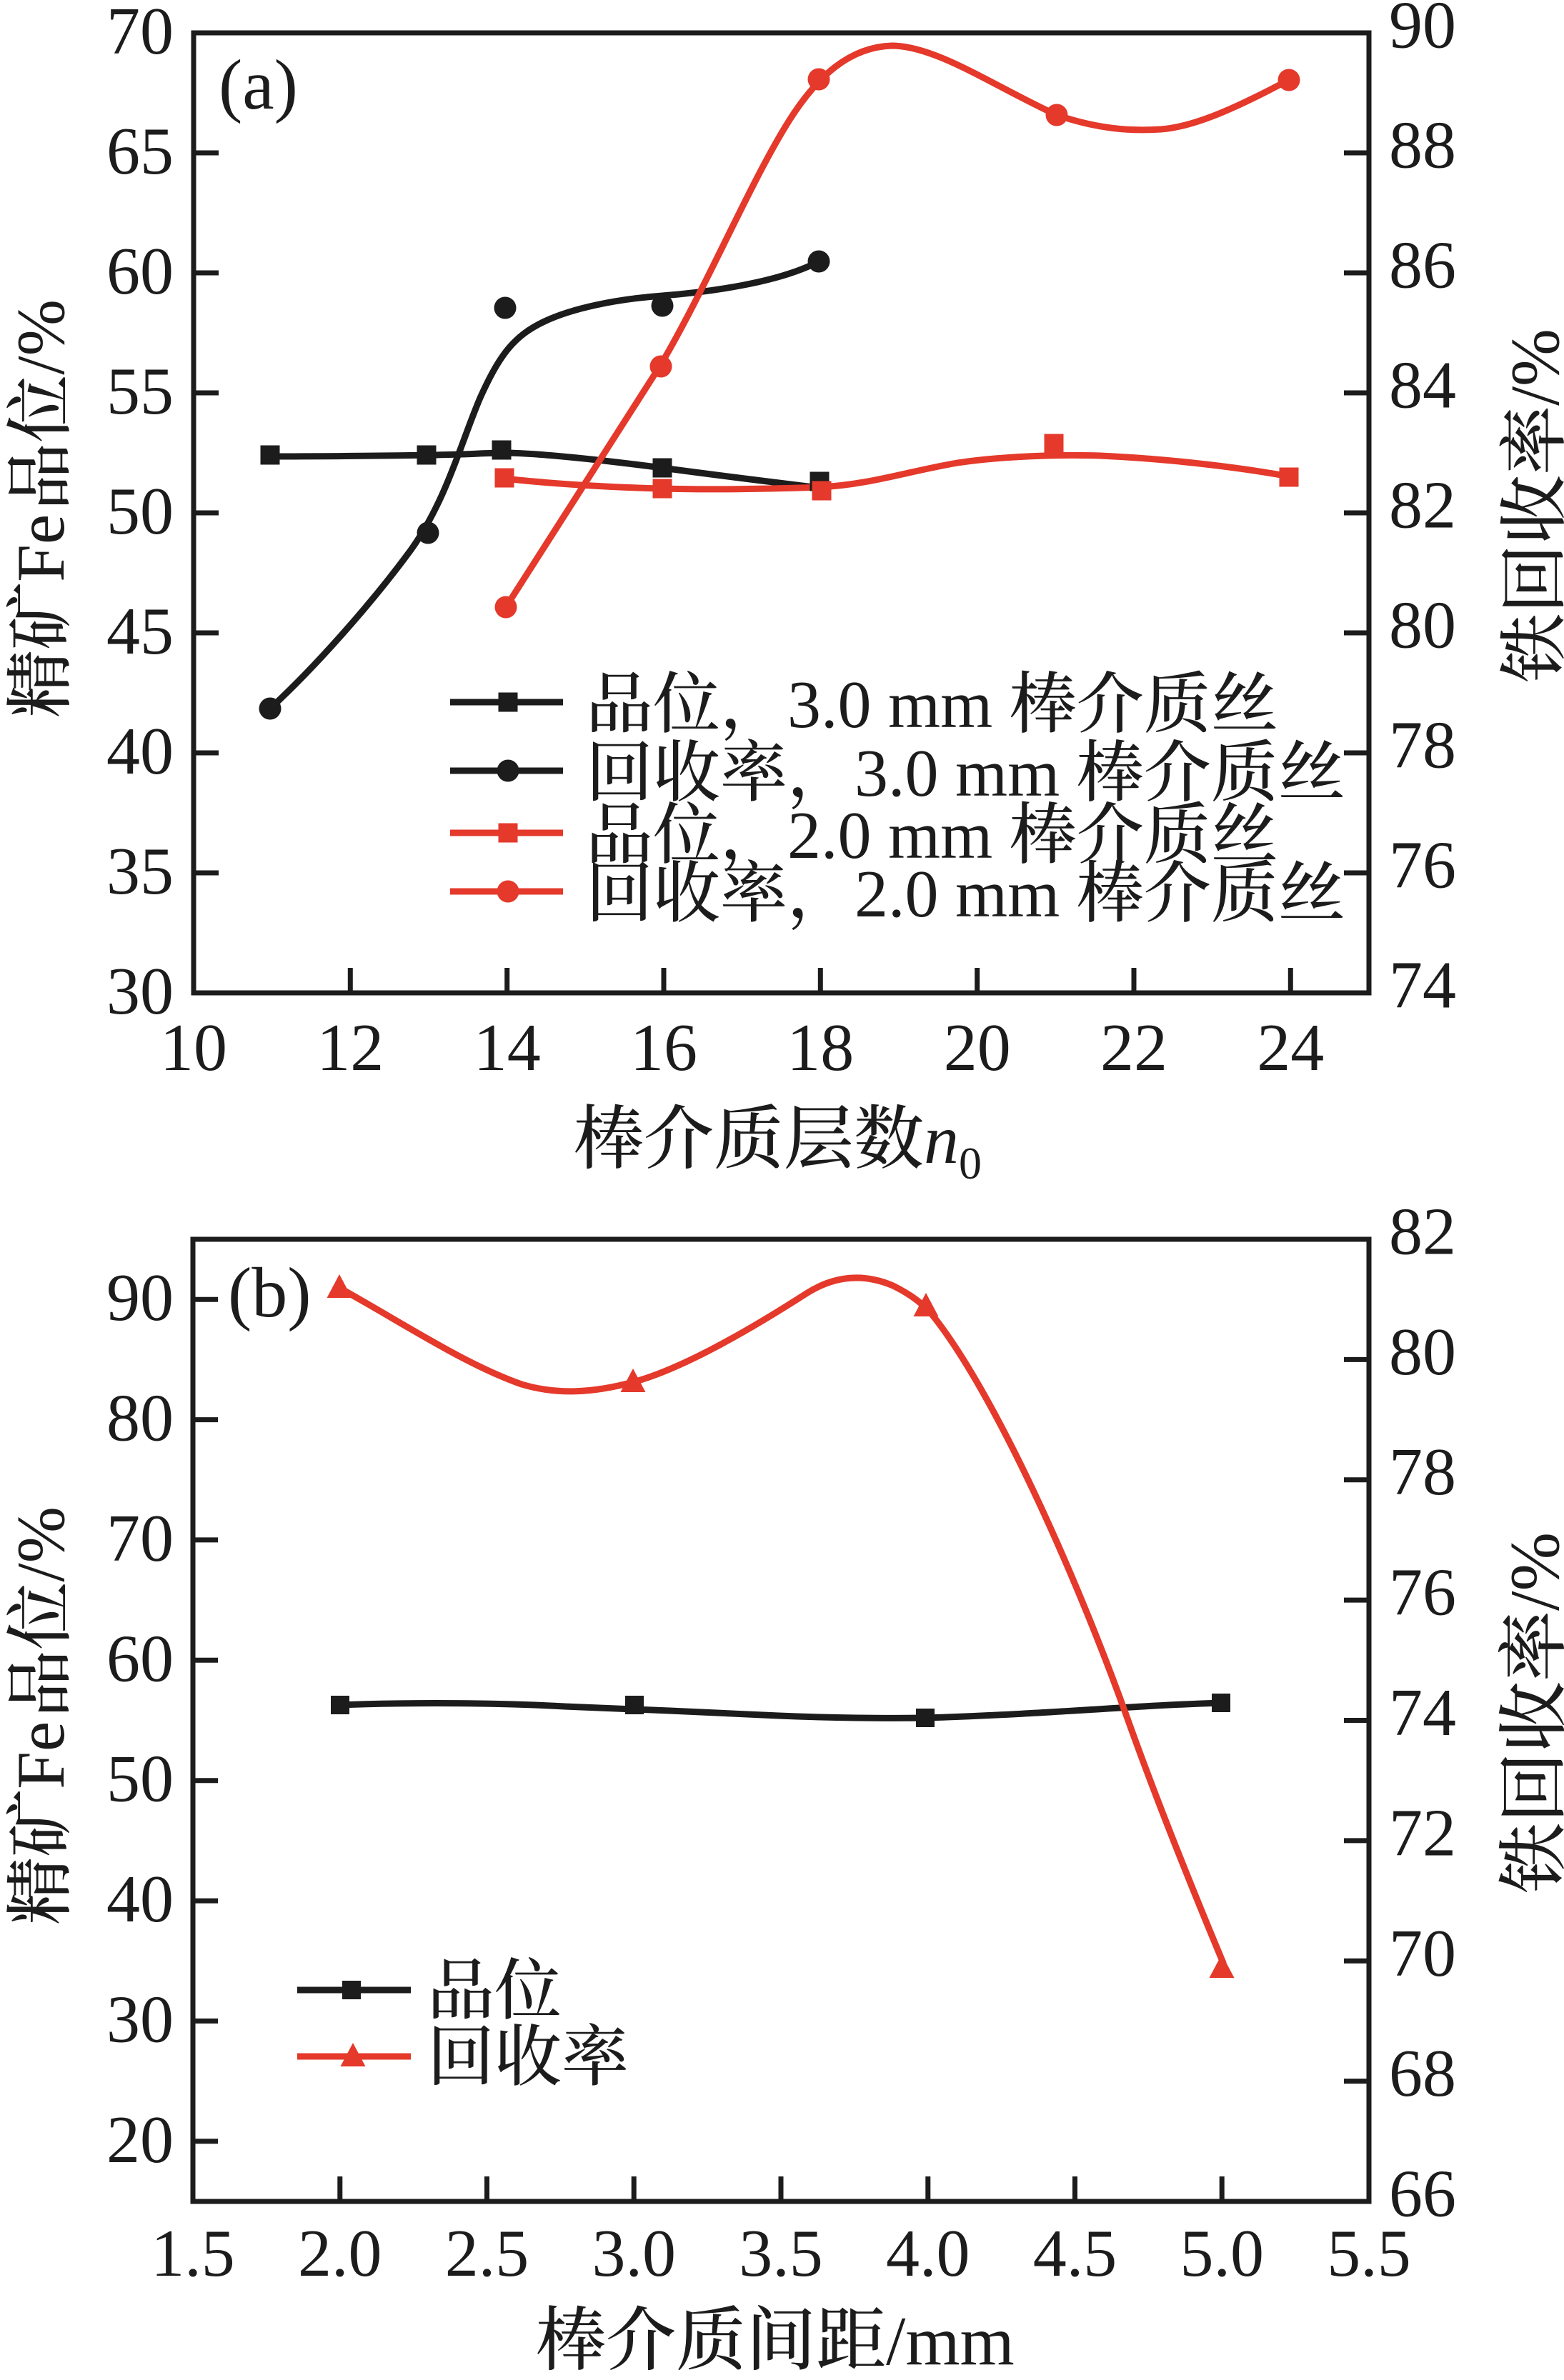 This screenshot has height=2380, width=1564. Describe the element at coordinates (664, 1048) in the screenshot. I see `svg-text: 16` at that location.